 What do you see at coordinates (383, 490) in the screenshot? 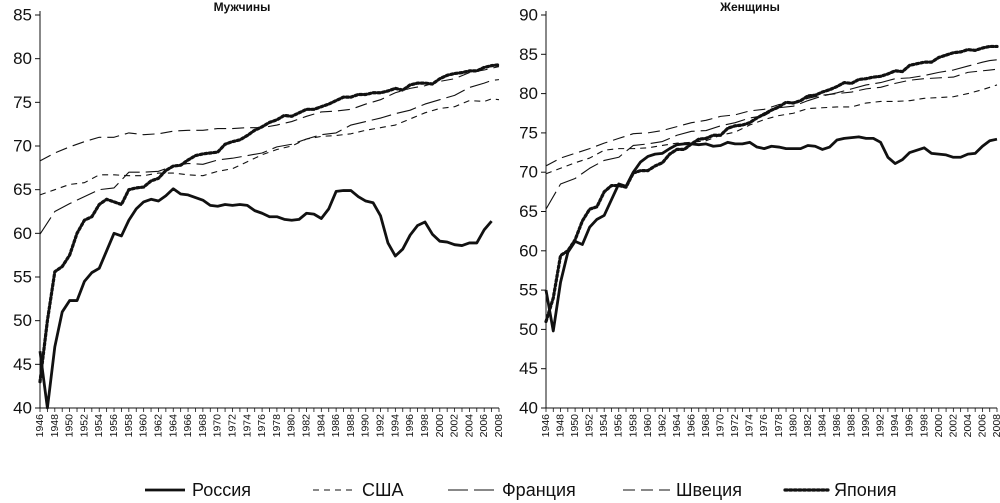
I see `legend-label-сша: США` at bounding box center [383, 490].